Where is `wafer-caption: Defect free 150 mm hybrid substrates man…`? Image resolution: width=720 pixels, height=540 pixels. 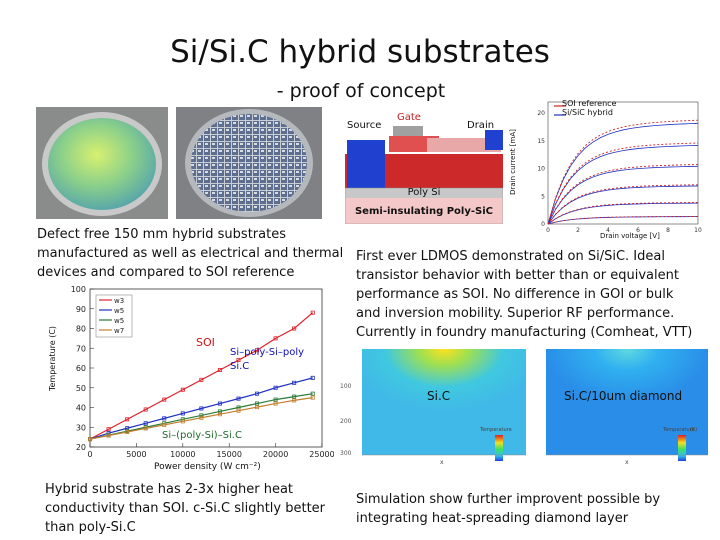 wafer-caption: Defect free 150 mm hybrid substrates man… is located at coordinates (190, 253).